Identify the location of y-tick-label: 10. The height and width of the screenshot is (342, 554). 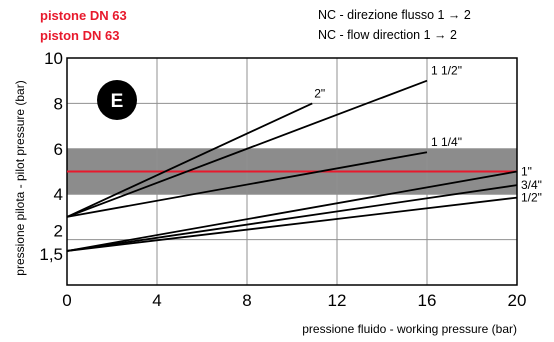
(53, 58).